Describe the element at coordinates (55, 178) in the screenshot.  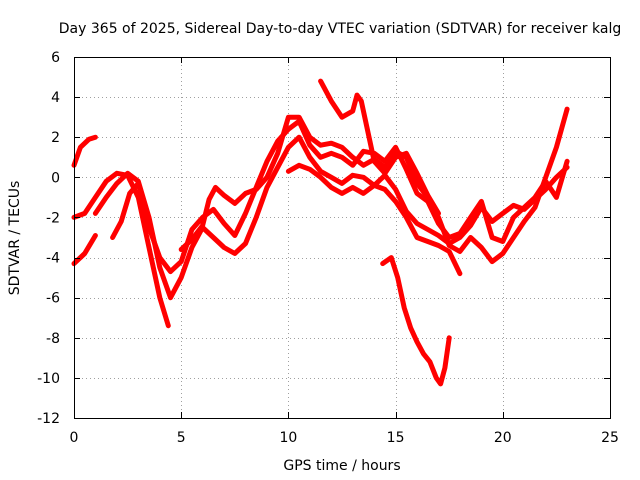
I see `y-tick-label: 0` at that location.